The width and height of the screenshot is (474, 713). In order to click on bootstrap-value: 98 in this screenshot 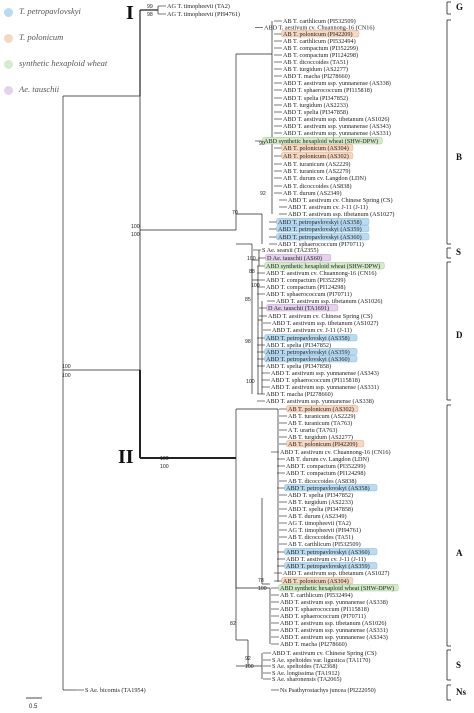, I will do `click(248, 342)`.